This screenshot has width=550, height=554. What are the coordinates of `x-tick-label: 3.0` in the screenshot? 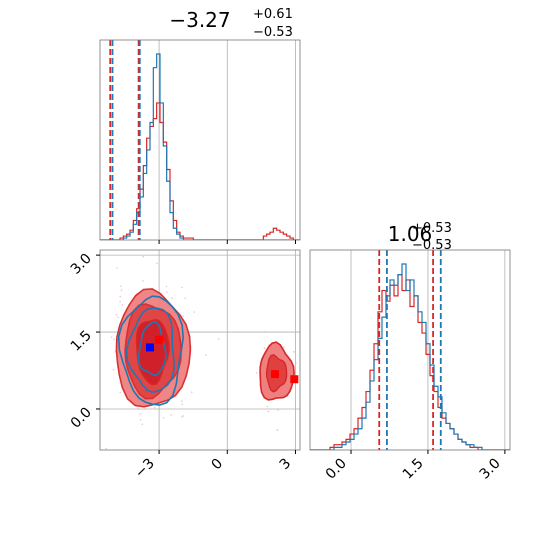 It's located at (490, 469).